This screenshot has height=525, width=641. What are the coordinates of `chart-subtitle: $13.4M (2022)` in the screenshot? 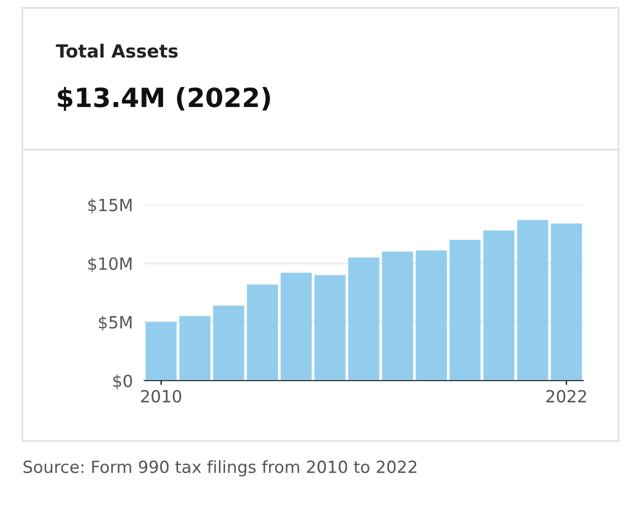 It's located at (164, 98).